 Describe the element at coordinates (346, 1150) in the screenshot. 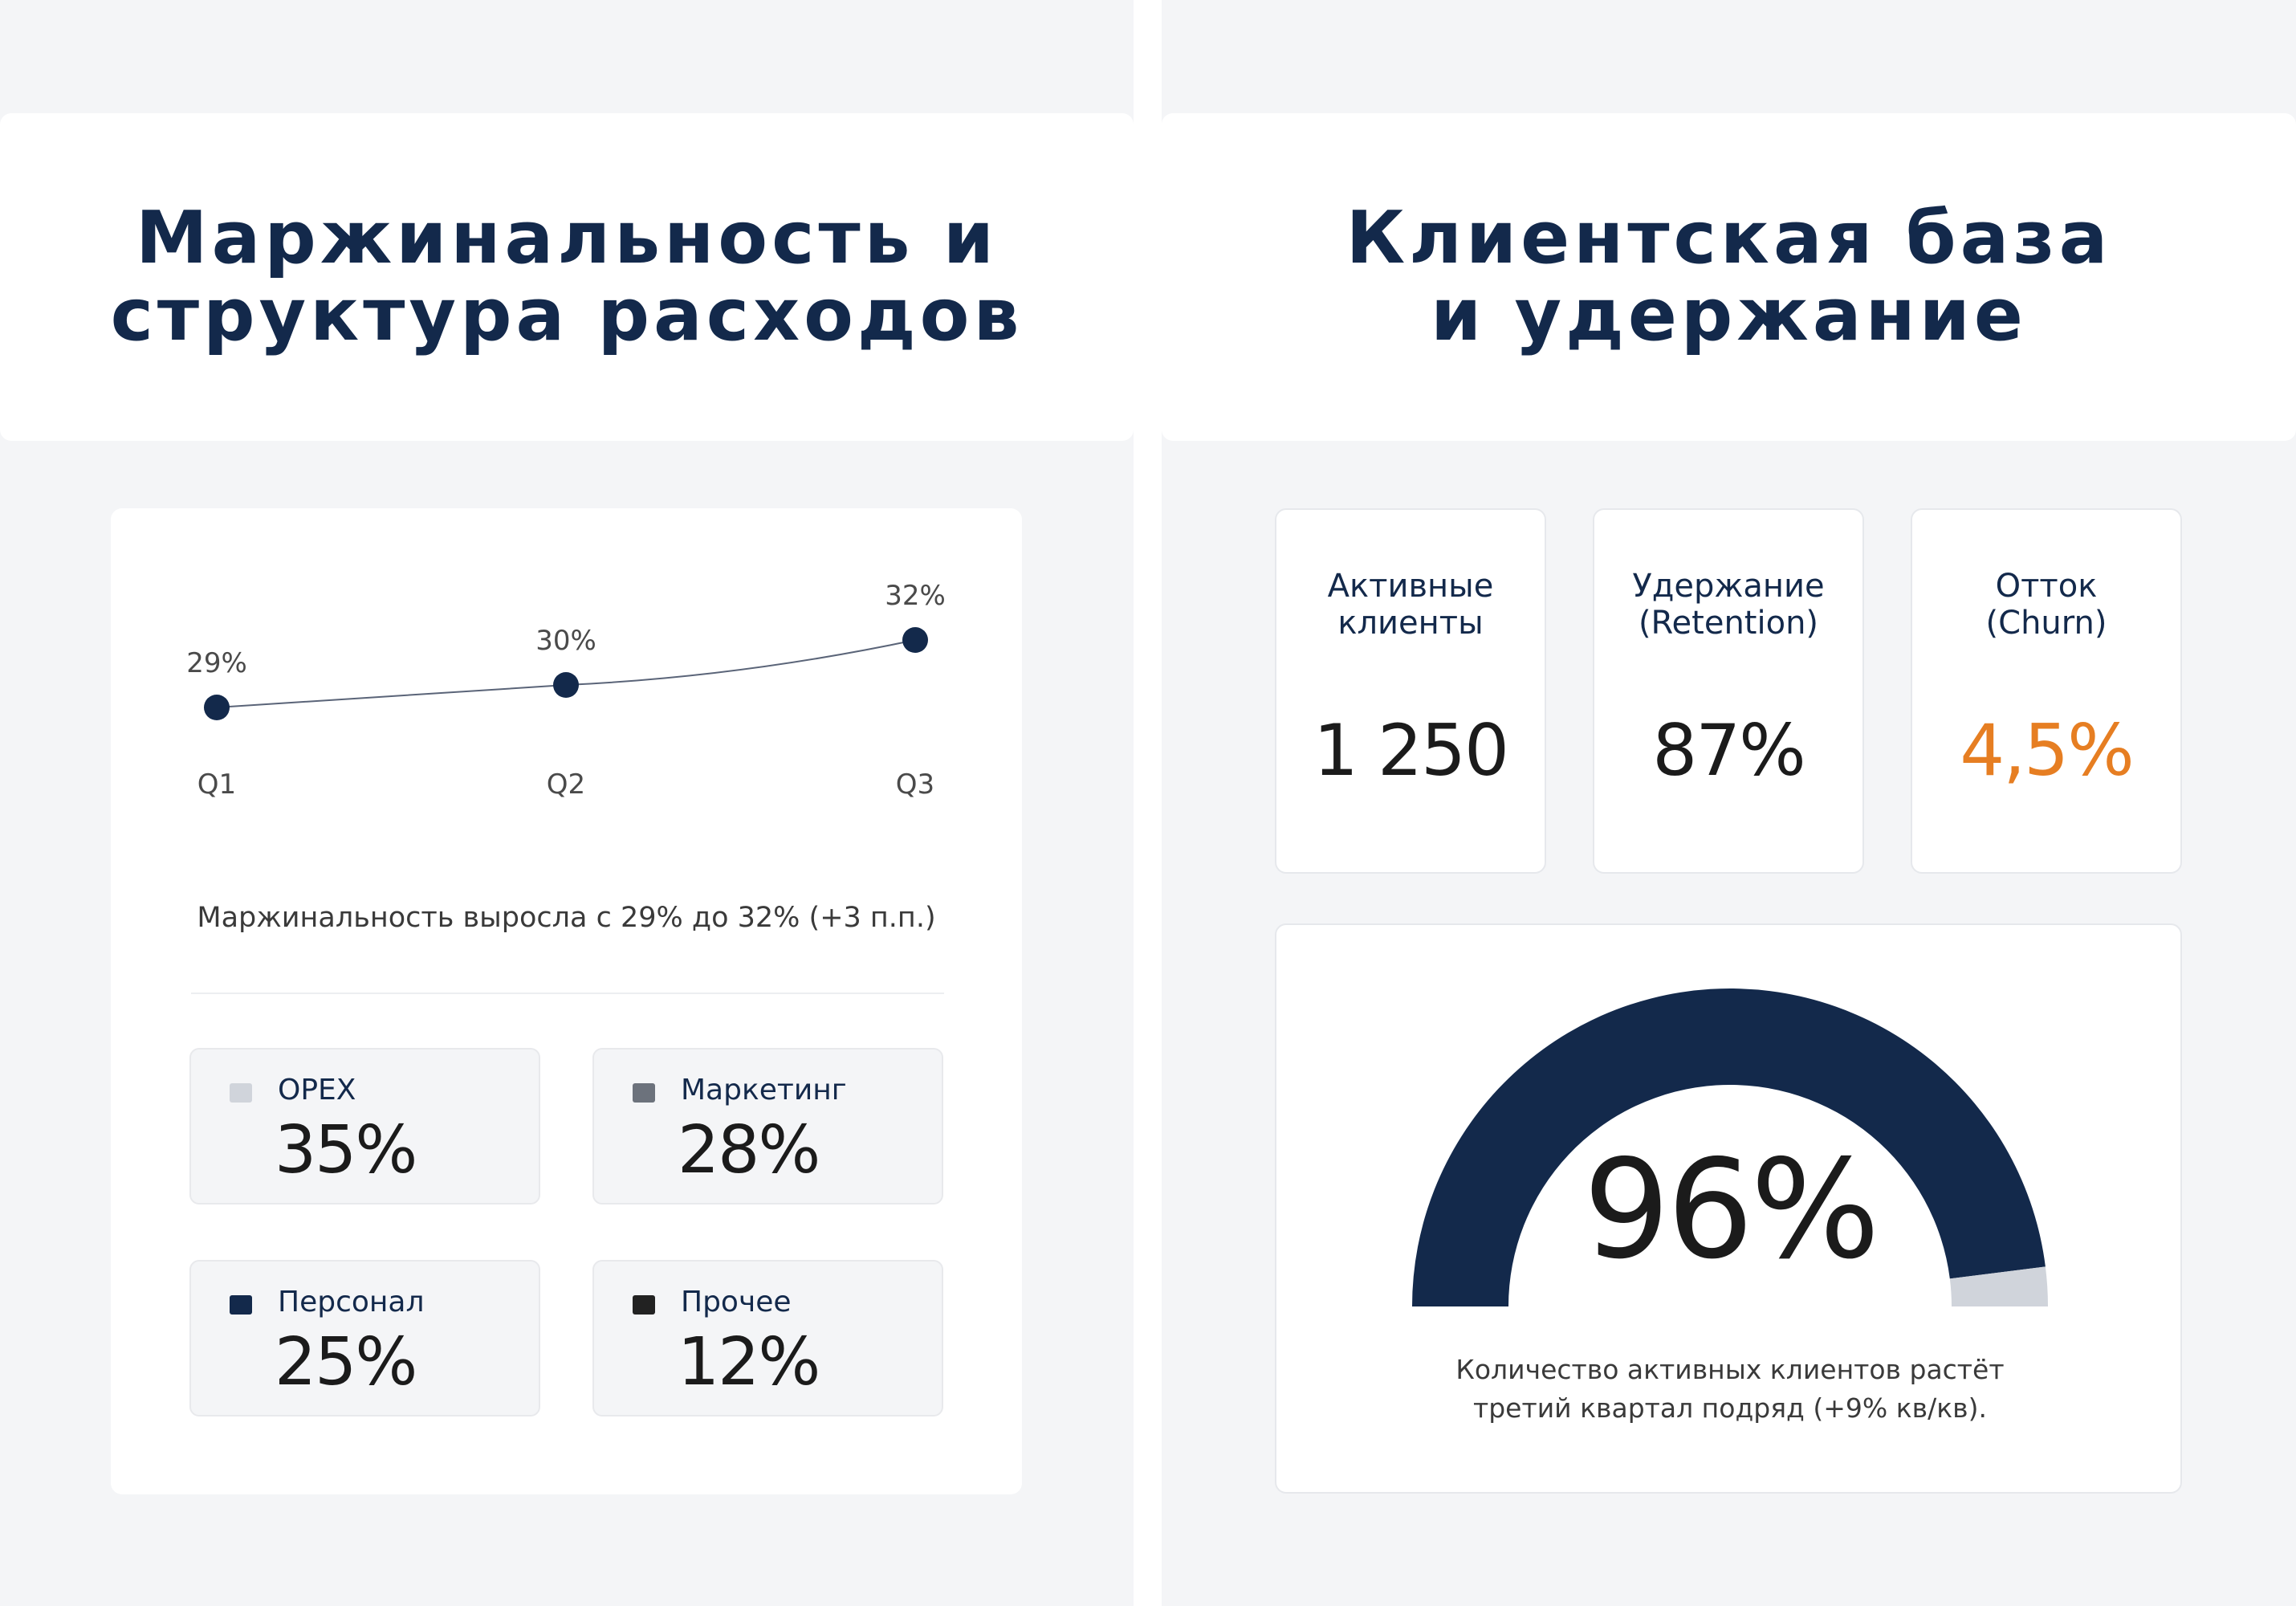

I see `cost-value: 35%` at that location.